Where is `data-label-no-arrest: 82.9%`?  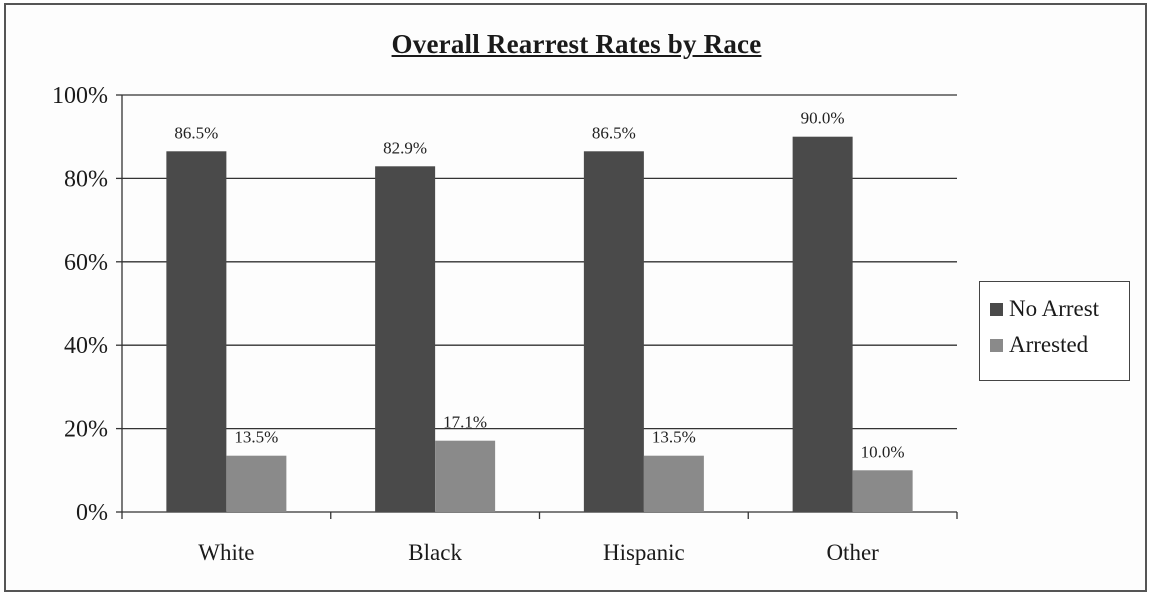 data-label-no-arrest: 82.9% is located at coordinates (405, 147).